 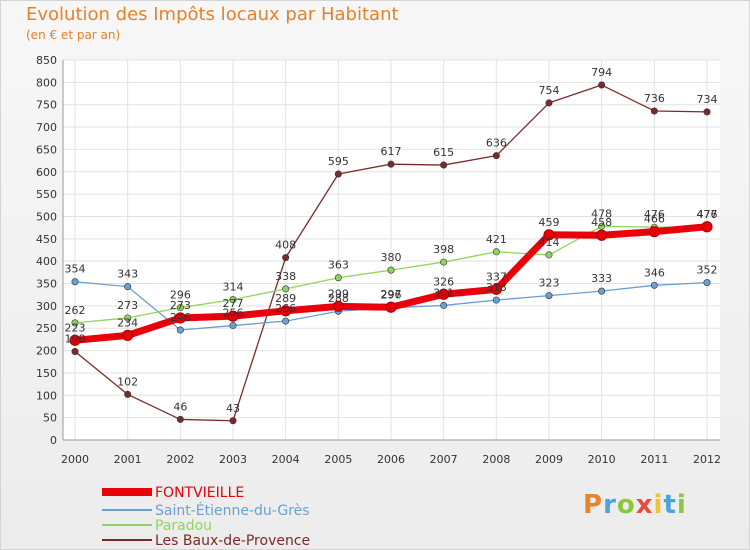 I want to click on data-label: 338, so click(x=285, y=276).